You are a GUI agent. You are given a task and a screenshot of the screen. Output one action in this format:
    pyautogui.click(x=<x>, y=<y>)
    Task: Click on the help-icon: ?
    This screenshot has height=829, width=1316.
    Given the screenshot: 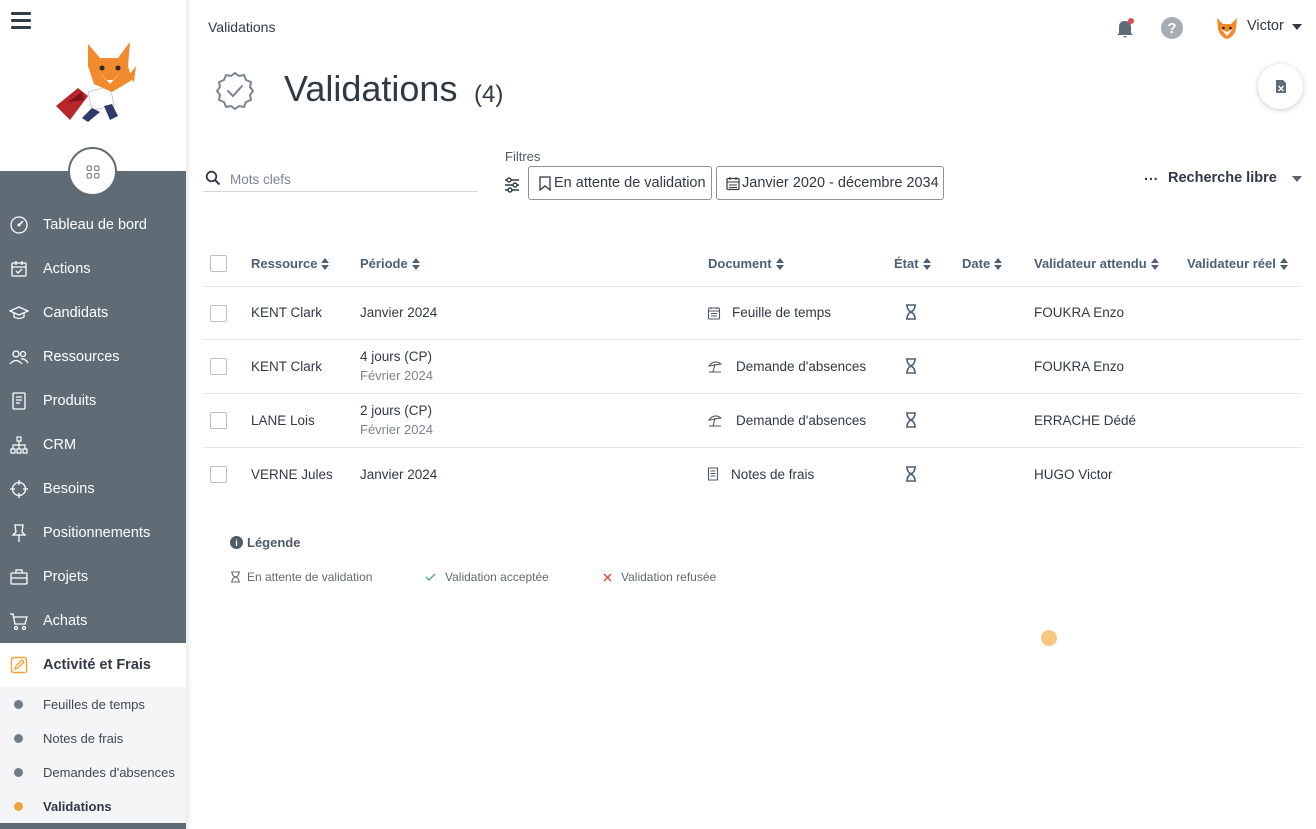 What is the action you would take?
    pyautogui.click(x=1172, y=28)
    